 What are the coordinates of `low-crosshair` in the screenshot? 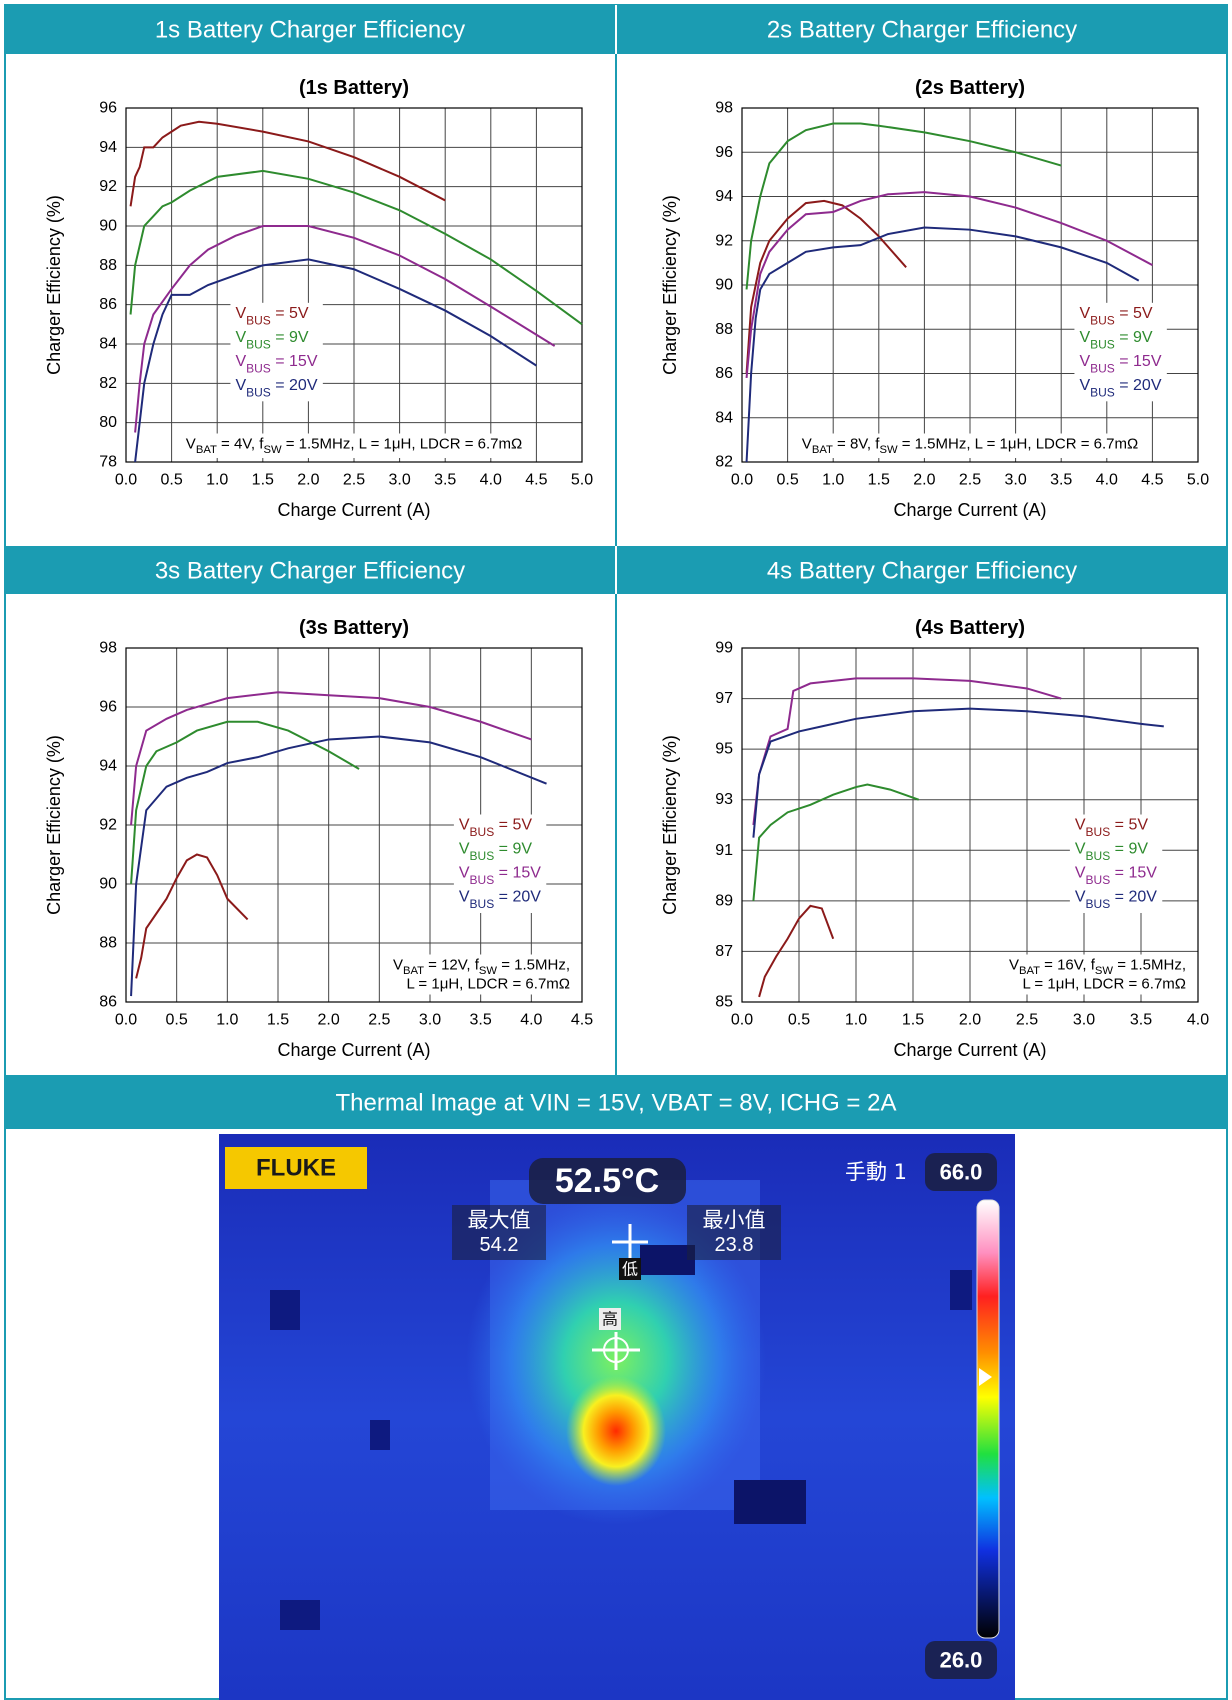 It's located at (630, 1242).